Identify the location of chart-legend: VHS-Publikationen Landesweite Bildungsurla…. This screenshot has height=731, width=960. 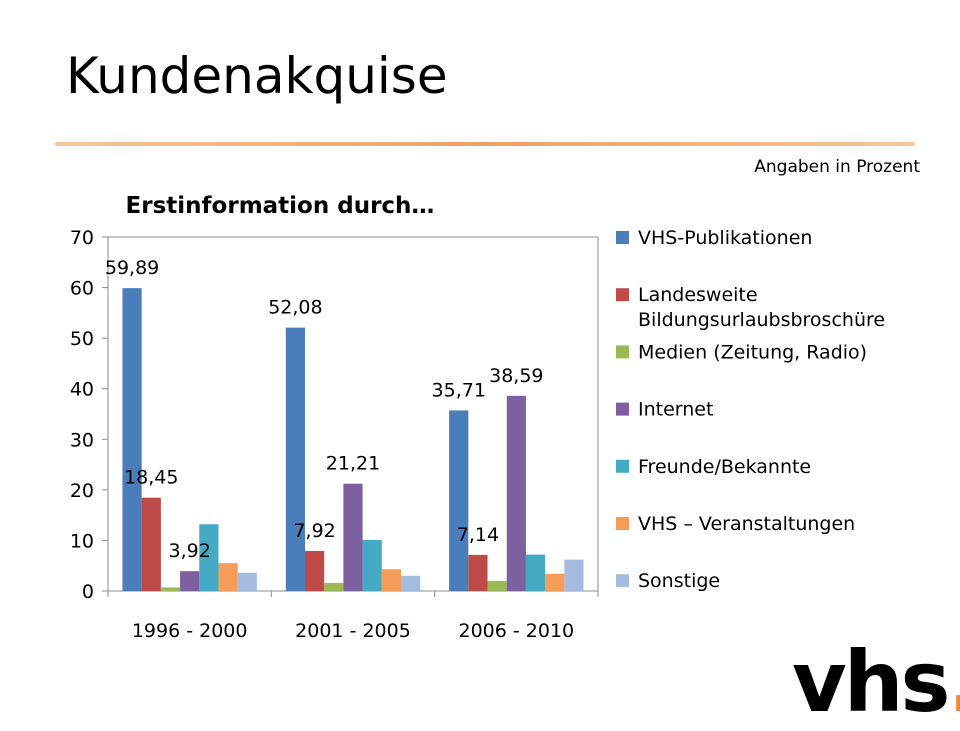
(750, 409).